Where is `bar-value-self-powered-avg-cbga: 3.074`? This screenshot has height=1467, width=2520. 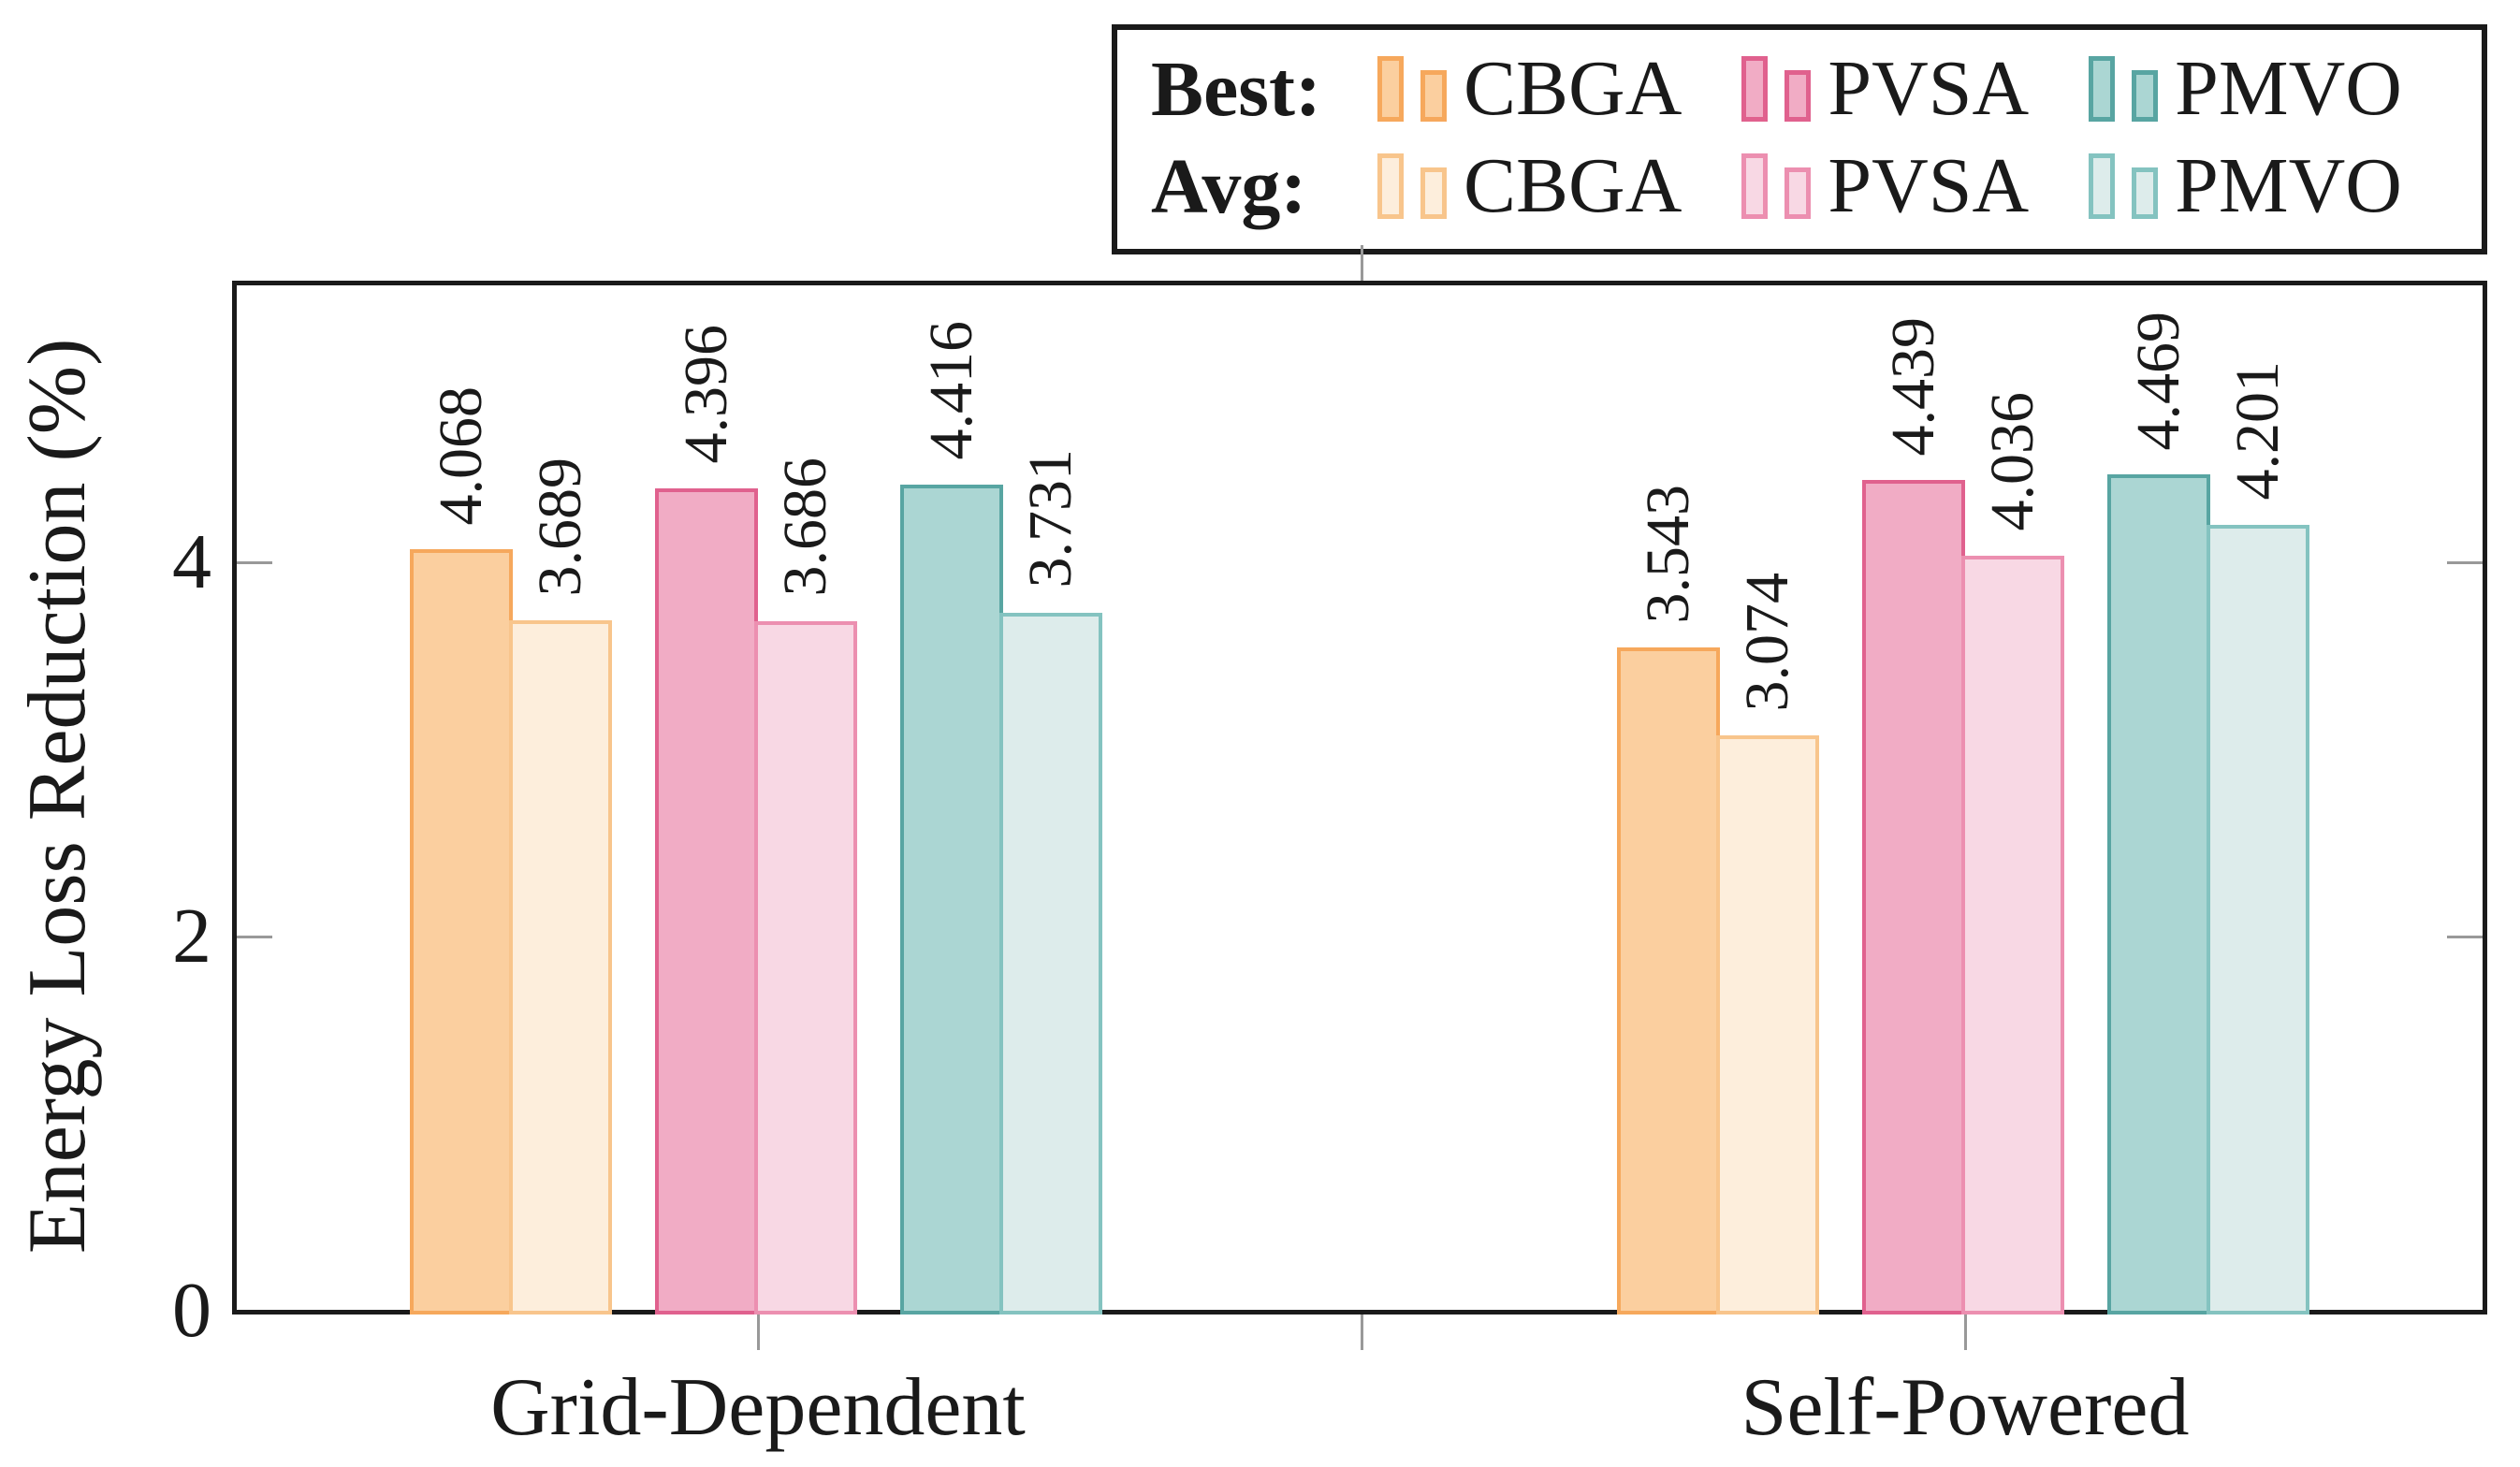
bar-value-self-powered-avg-cbga: 3.074 is located at coordinates (1767, 642).